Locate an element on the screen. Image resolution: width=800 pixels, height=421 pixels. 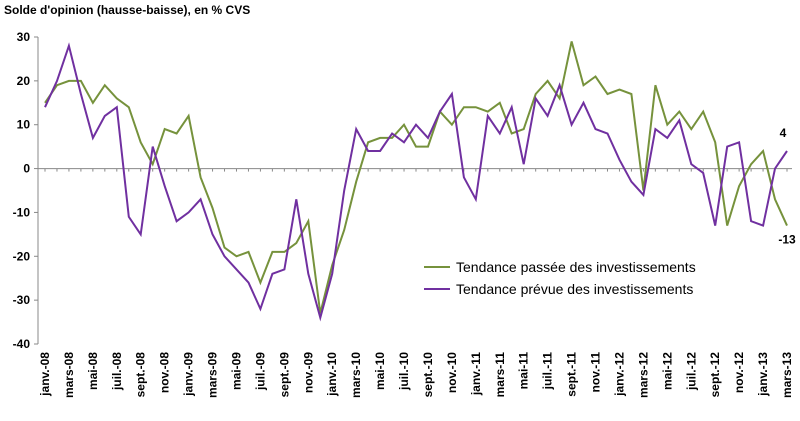
data-label: 4 is located at coordinates (783, 133).